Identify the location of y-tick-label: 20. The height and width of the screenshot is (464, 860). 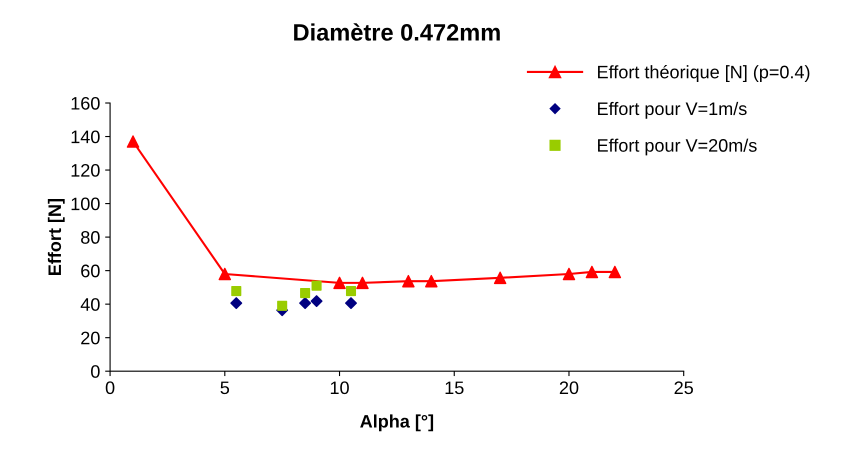
(90, 338).